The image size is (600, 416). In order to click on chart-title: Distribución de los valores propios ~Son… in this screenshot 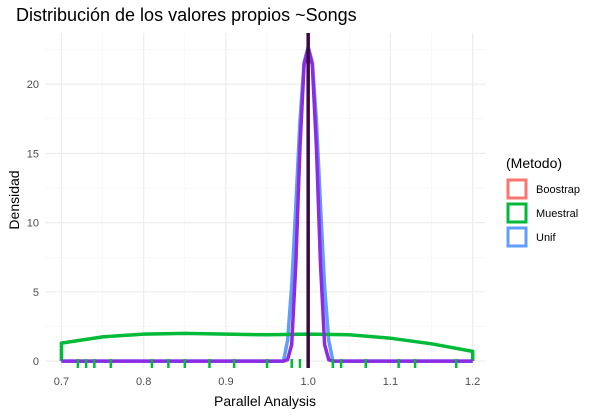, I will do `click(186, 15)`.